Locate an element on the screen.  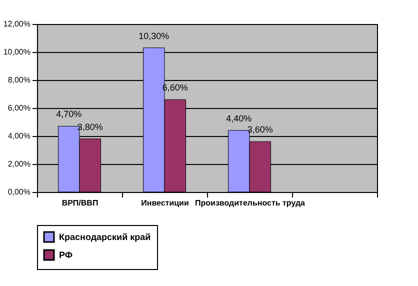
y-tick-label: 6,00% is located at coordinates (19, 108).